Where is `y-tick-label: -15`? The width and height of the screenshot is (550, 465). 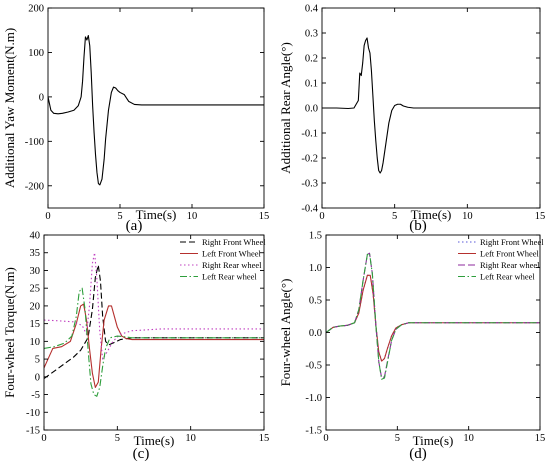
y-tick-label: -15 is located at coordinates (33, 431).